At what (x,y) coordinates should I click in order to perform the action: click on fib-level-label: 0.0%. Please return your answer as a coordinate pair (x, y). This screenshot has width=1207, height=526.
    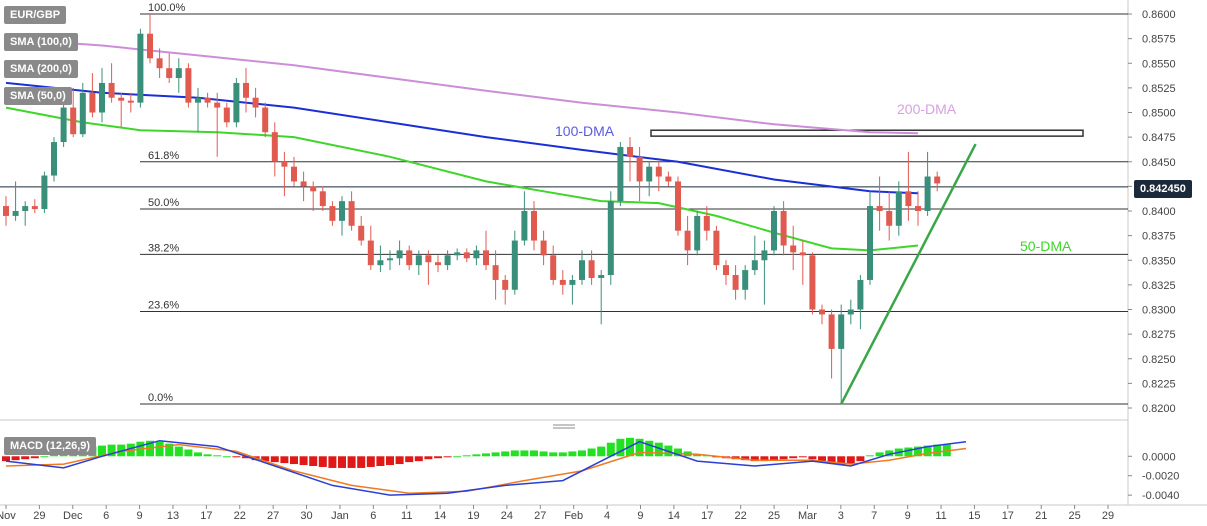
    Looking at the image, I should click on (160, 398).